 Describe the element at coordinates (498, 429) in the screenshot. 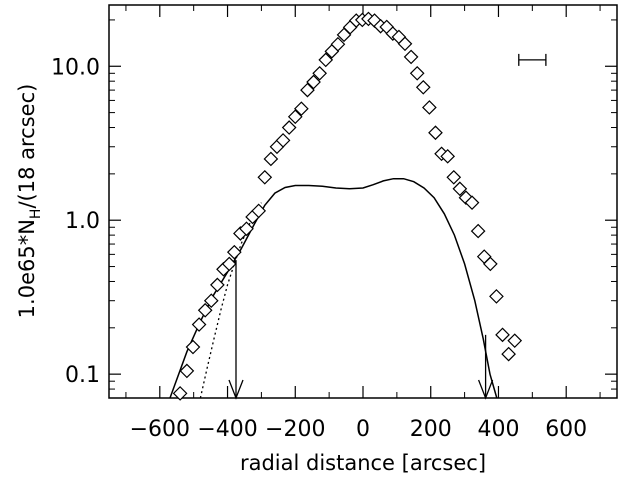

I see `x-tick-label: 400` at that location.